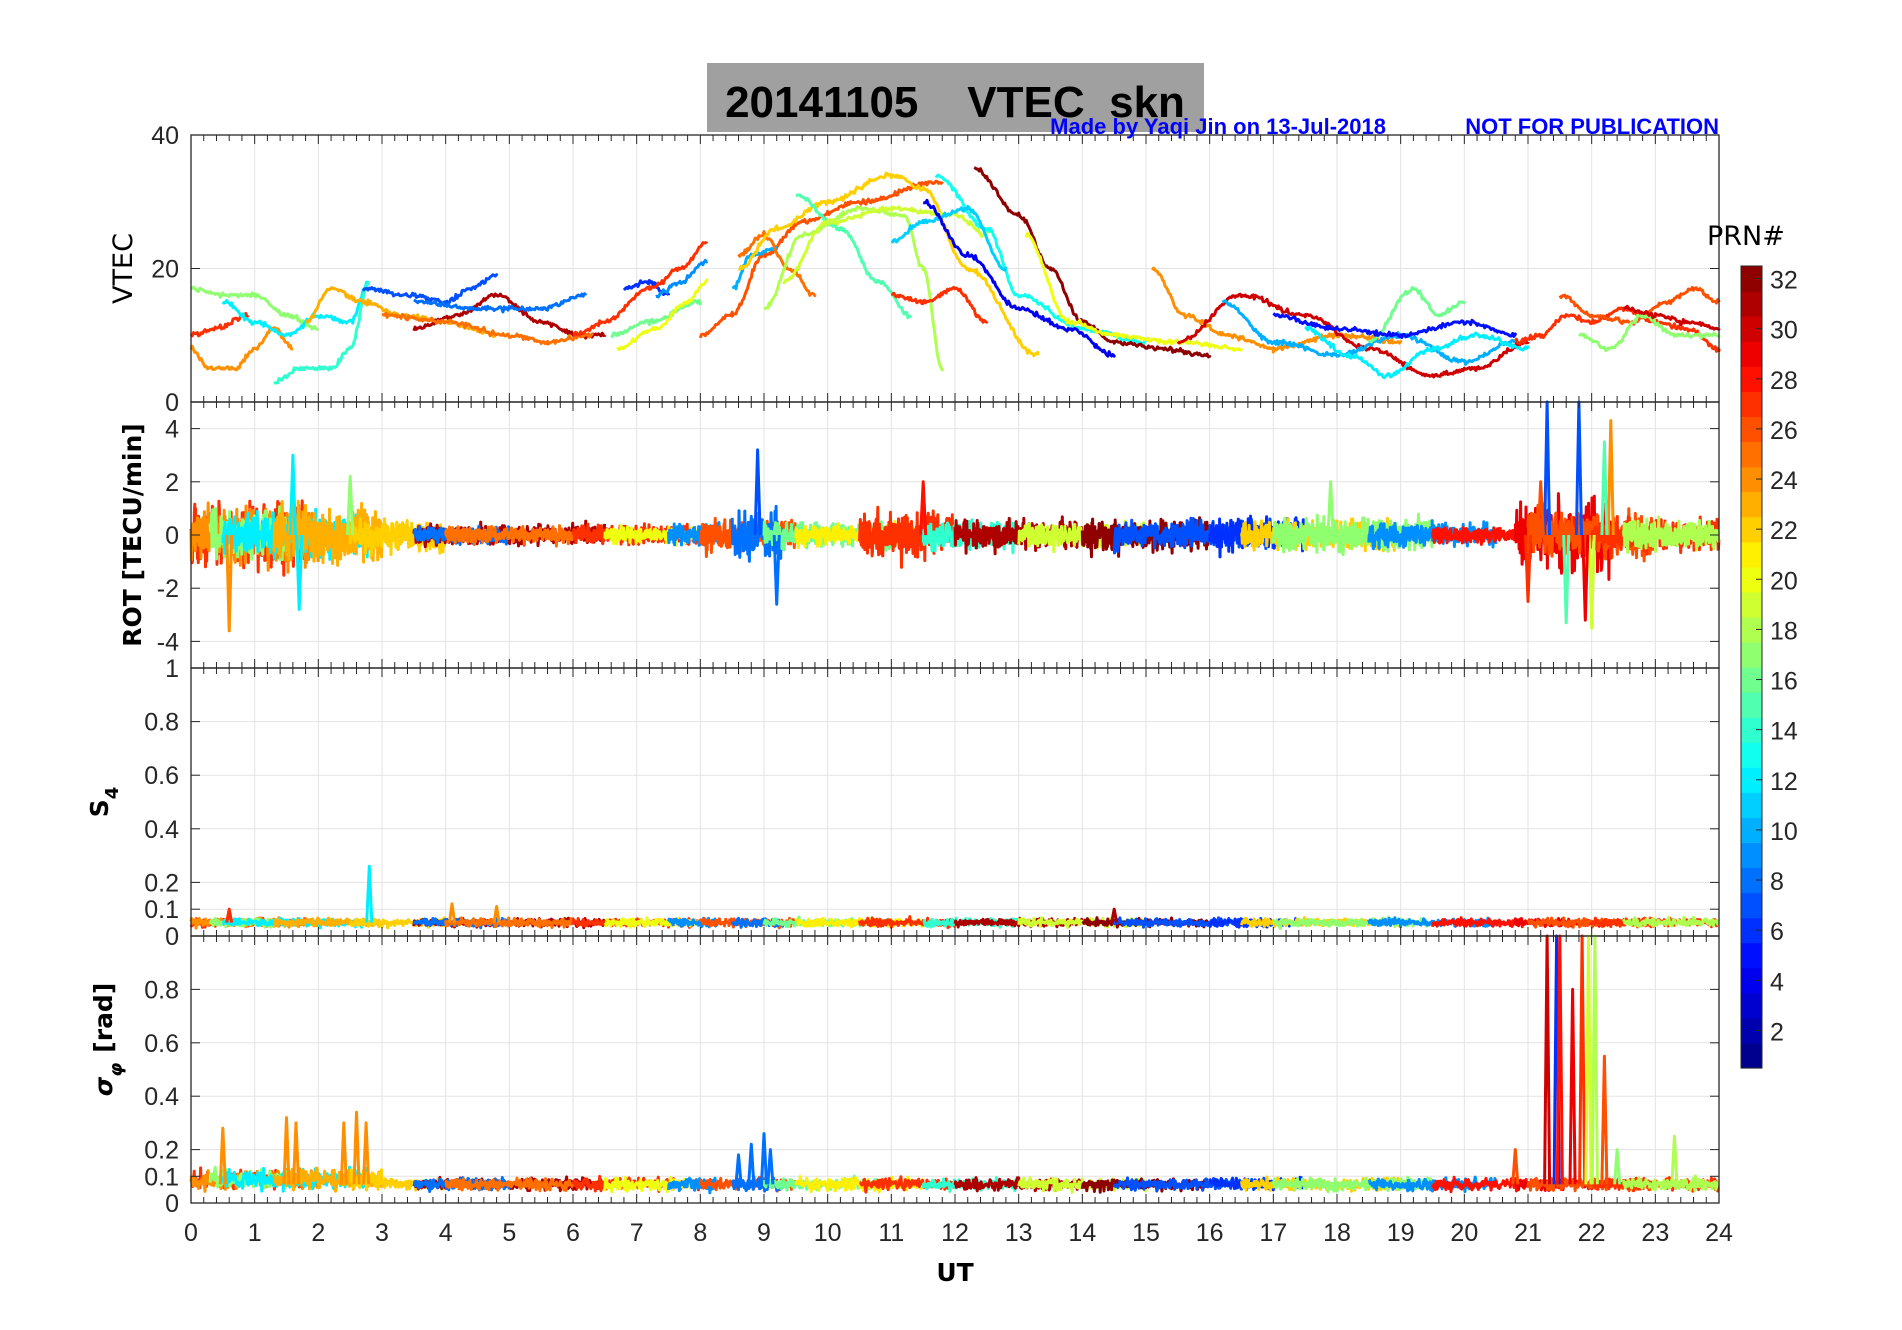 The height and width of the screenshot is (1330, 1902). What do you see at coordinates (1528, 1233) in the screenshot?
I see `x-tick-label: 21` at bounding box center [1528, 1233].